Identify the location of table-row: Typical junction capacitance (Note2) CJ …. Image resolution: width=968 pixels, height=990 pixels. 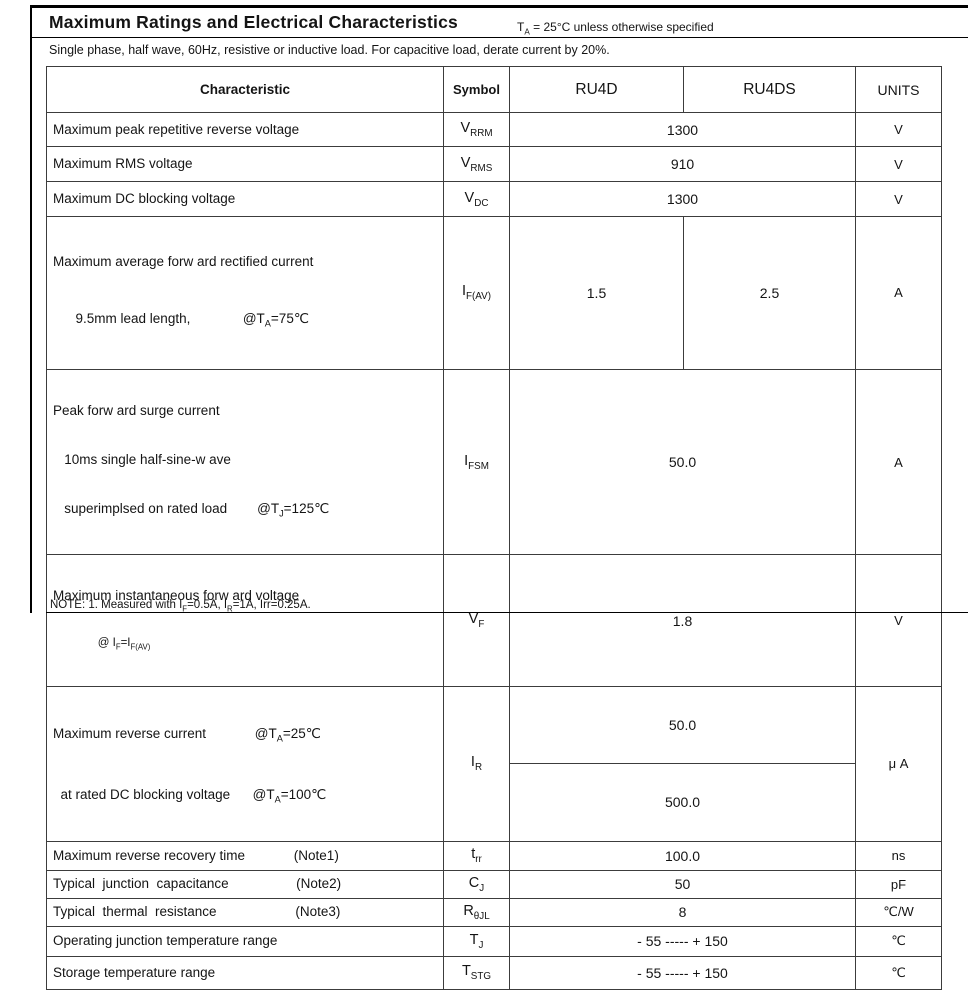
(494, 884).